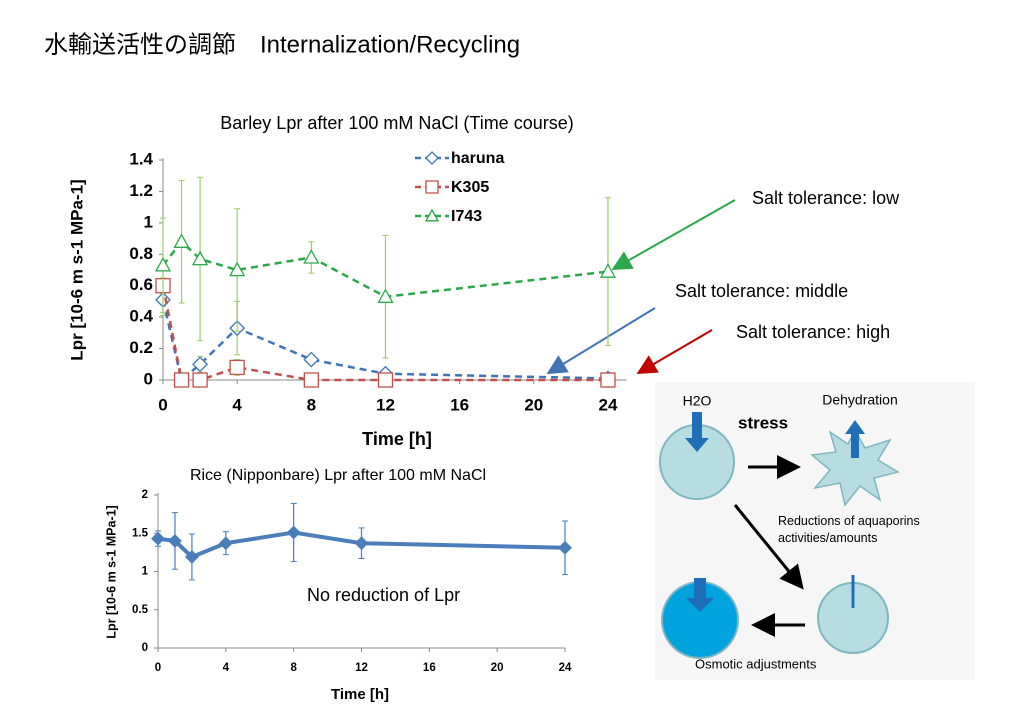 The image size is (1023, 708). Describe the element at coordinates (477, 158) in the screenshot. I see `legend-label: haruna` at that location.